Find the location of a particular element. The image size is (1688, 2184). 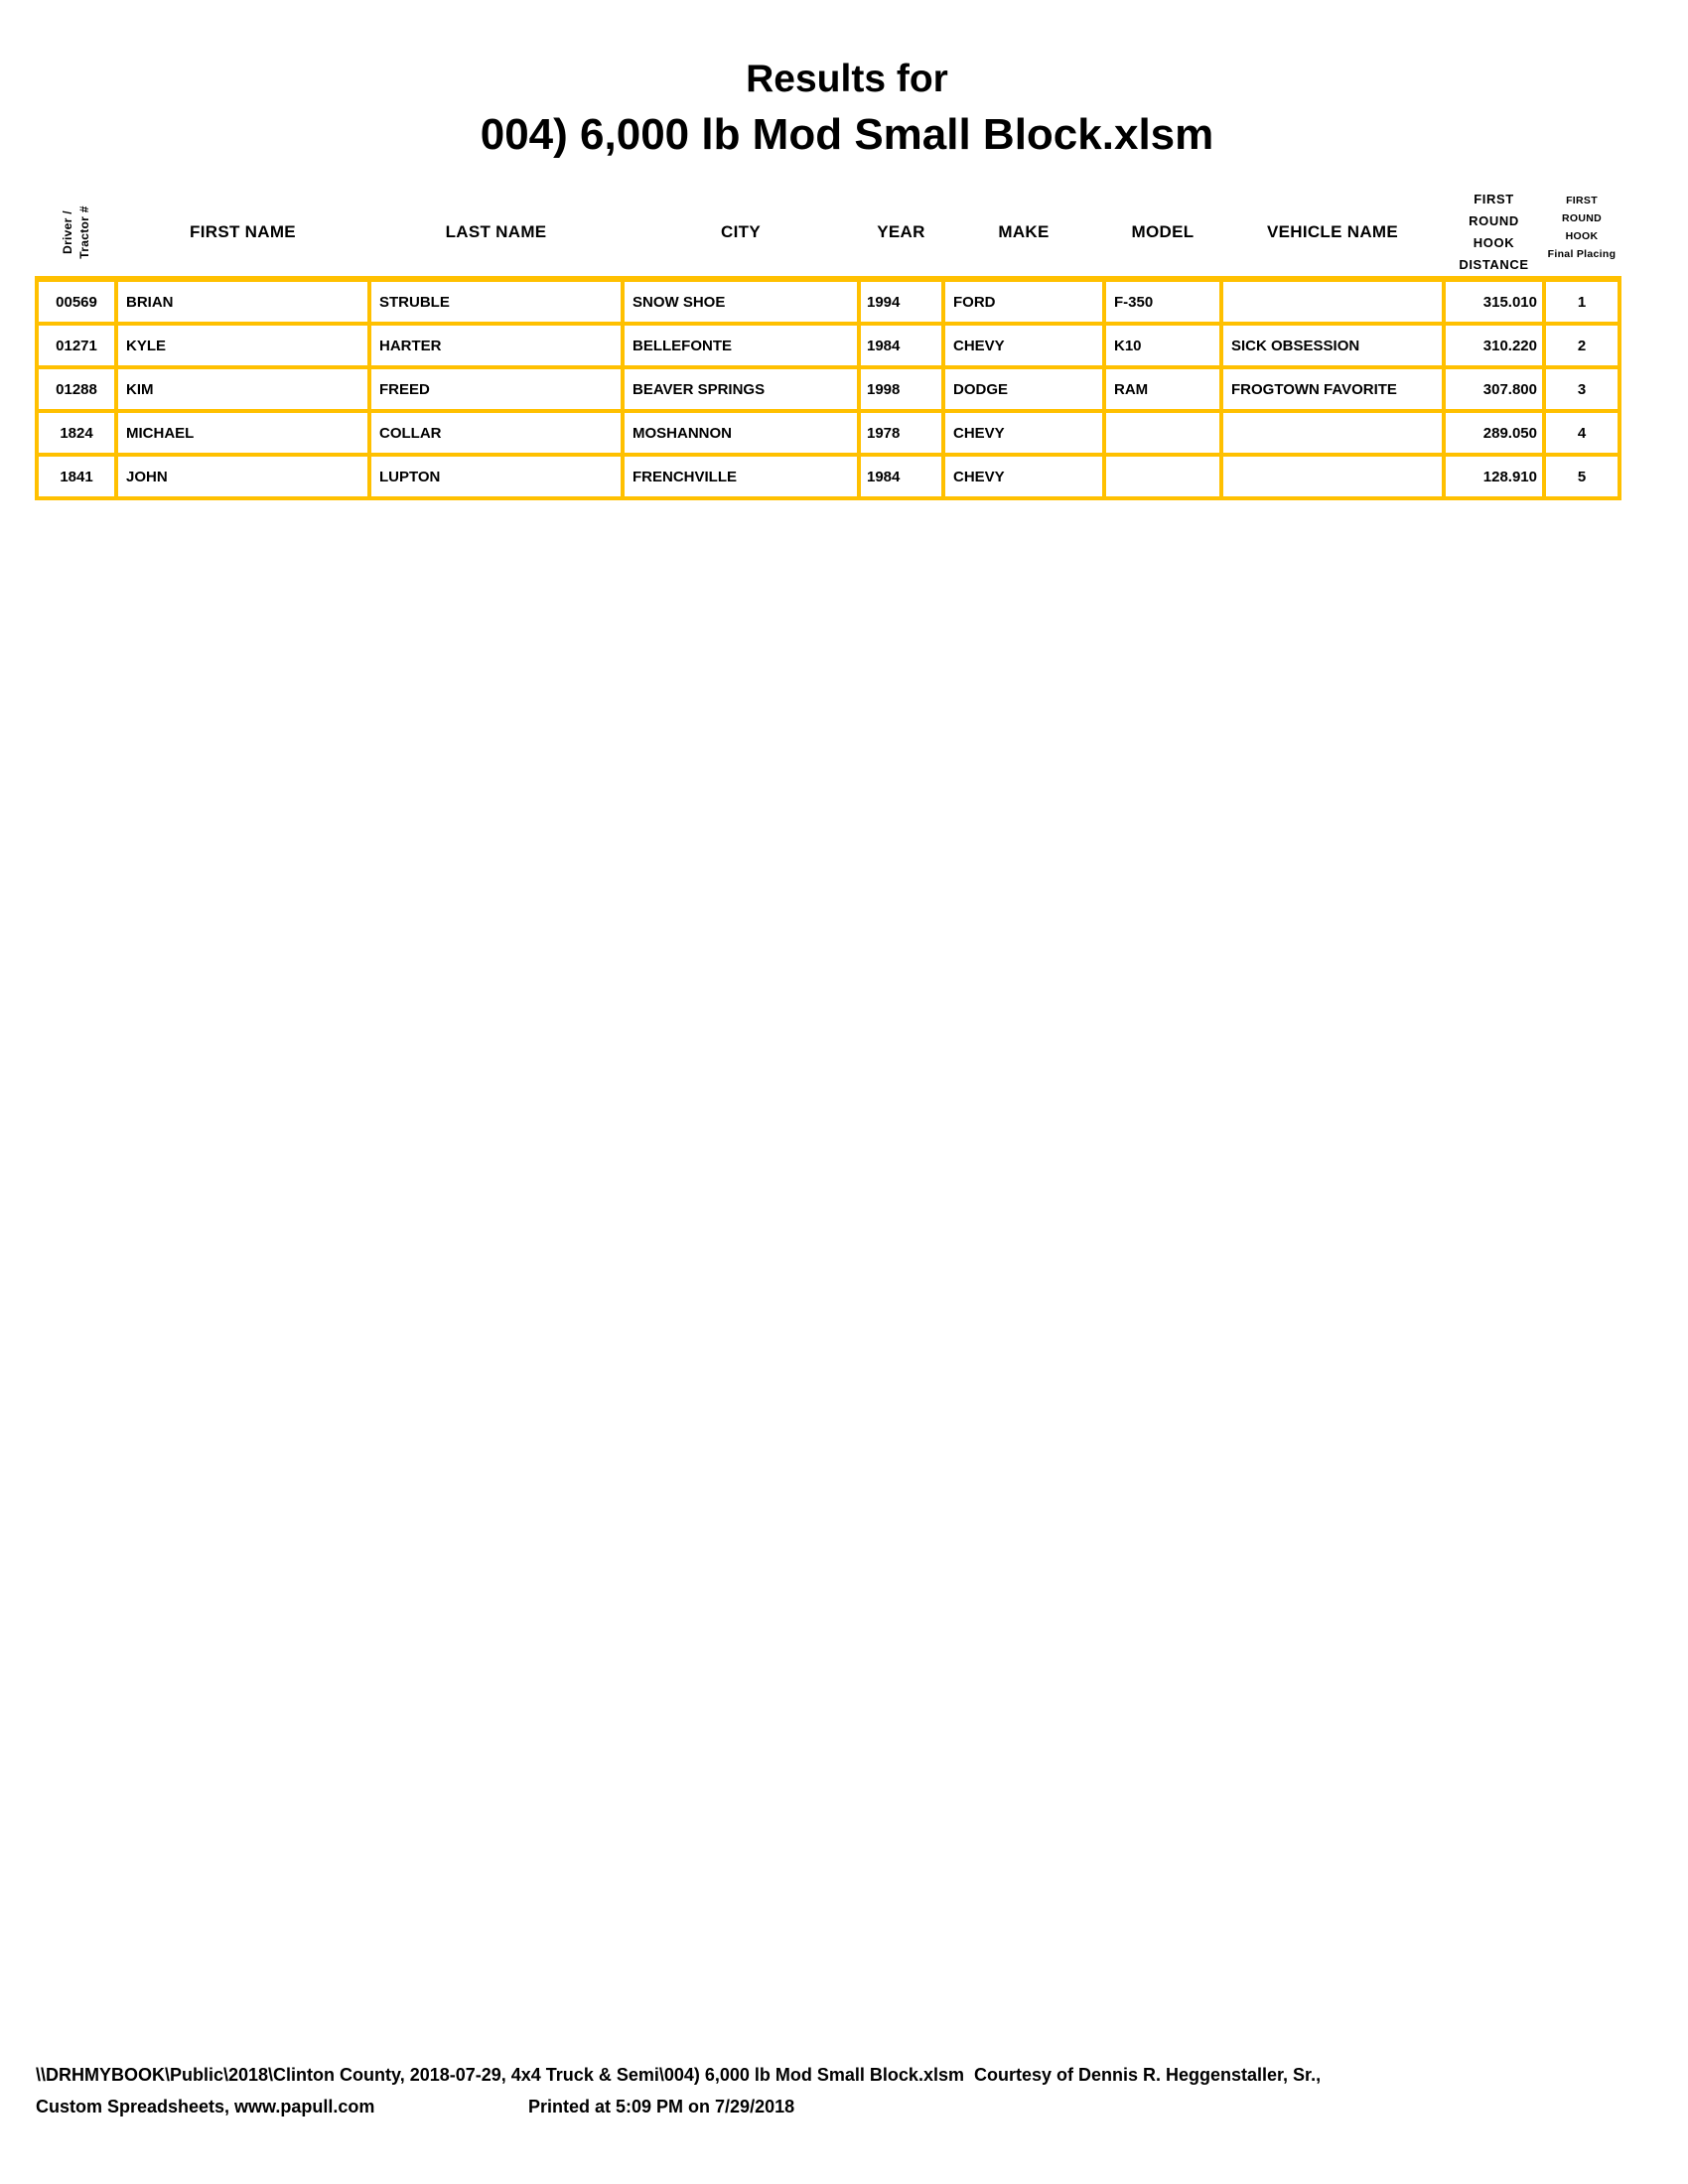

footer-credit-text: Custom Spreadsheets, www.papull.com is located at coordinates (205, 2106).